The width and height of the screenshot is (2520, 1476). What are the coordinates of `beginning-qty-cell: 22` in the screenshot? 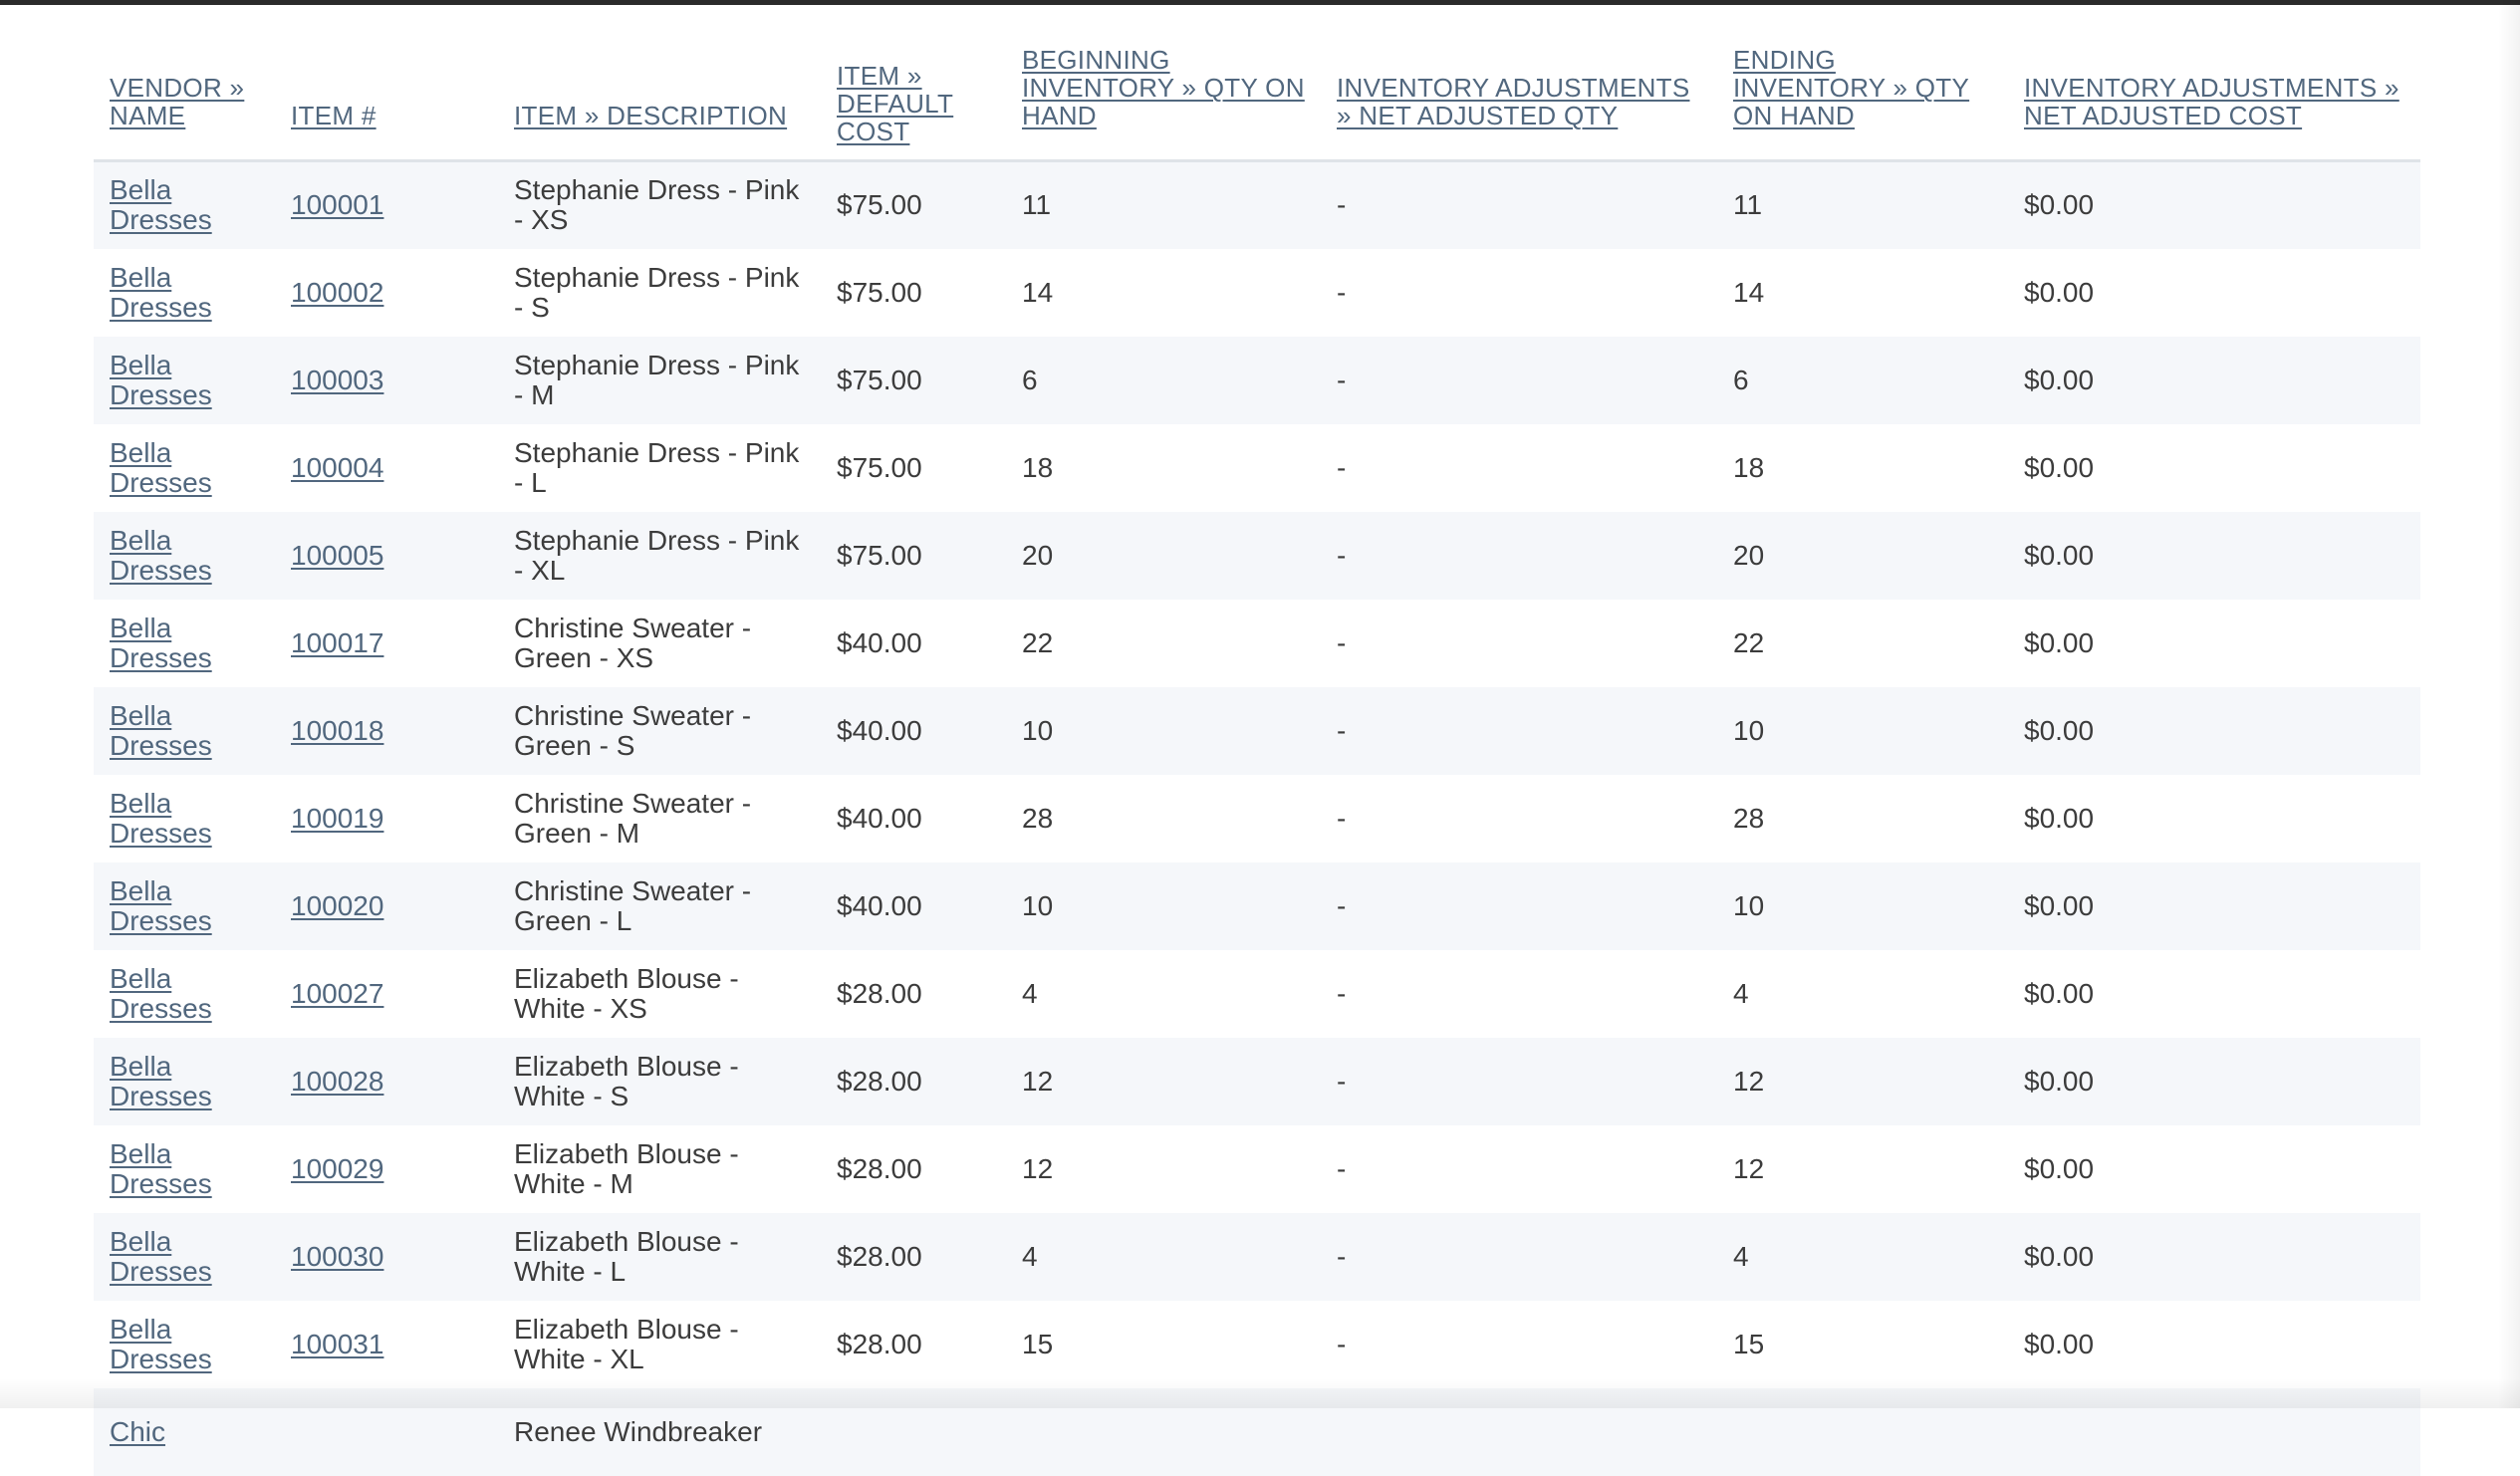 It's located at (1163, 643).